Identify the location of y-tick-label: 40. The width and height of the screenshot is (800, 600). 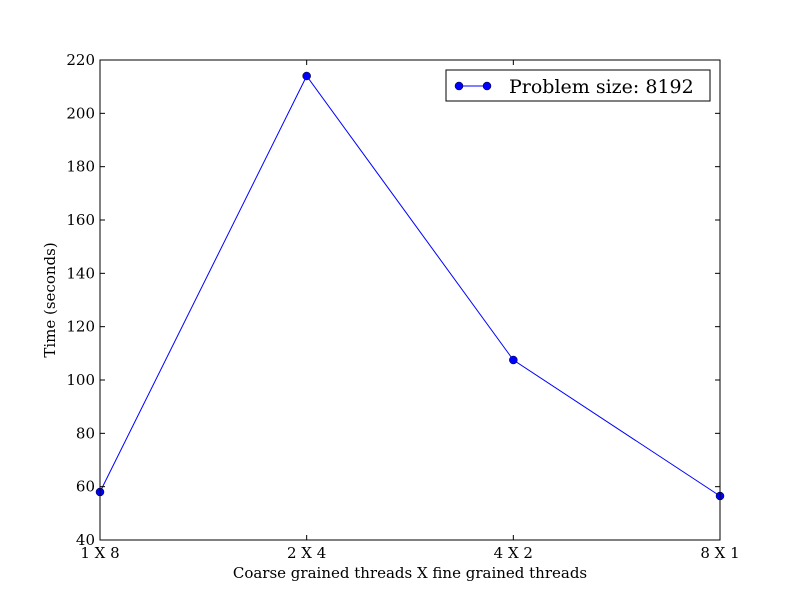
(85, 540).